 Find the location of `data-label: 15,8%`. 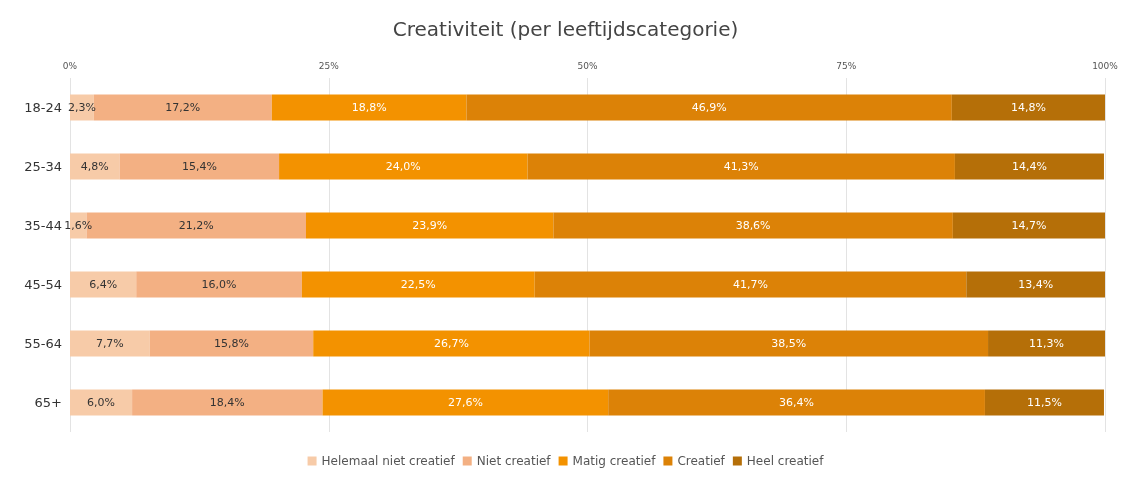

data-label: 15,8% is located at coordinates (231, 343).